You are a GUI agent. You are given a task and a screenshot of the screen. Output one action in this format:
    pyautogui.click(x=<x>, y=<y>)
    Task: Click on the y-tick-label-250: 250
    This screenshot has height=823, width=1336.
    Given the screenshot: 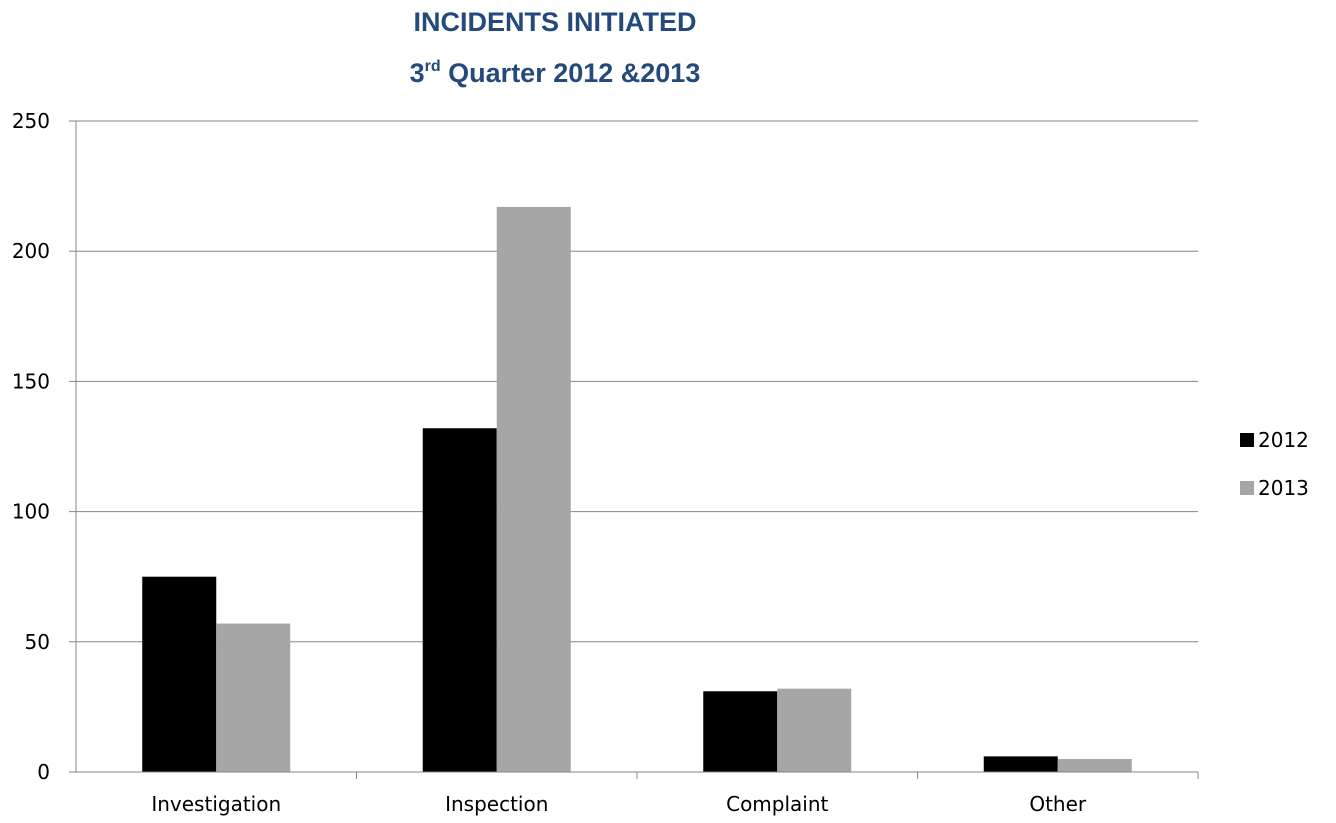 What is the action you would take?
    pyautogui.click(x=31, y=121)
    